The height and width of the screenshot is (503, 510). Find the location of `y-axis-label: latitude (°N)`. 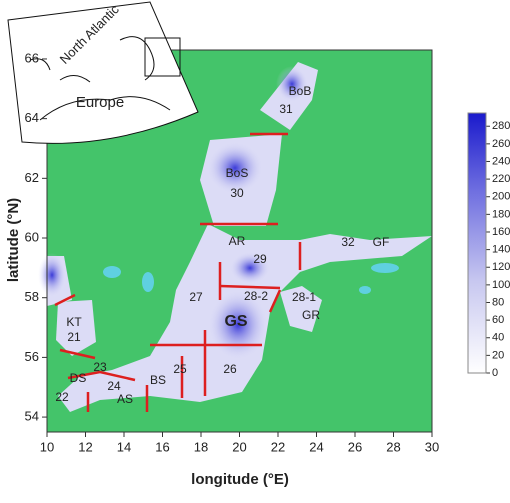

y-axis-label: latitude (°N) is located at coordinates (13, 240).